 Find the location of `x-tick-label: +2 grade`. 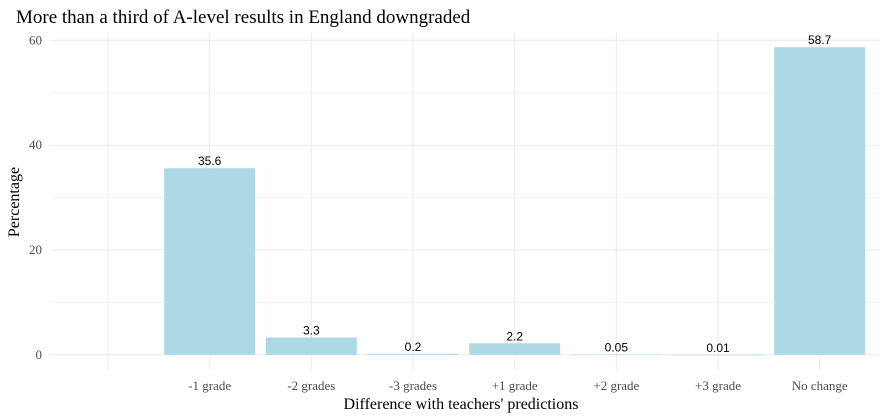

x-tick-label: +2 grade is located at coordinates (616, 385).